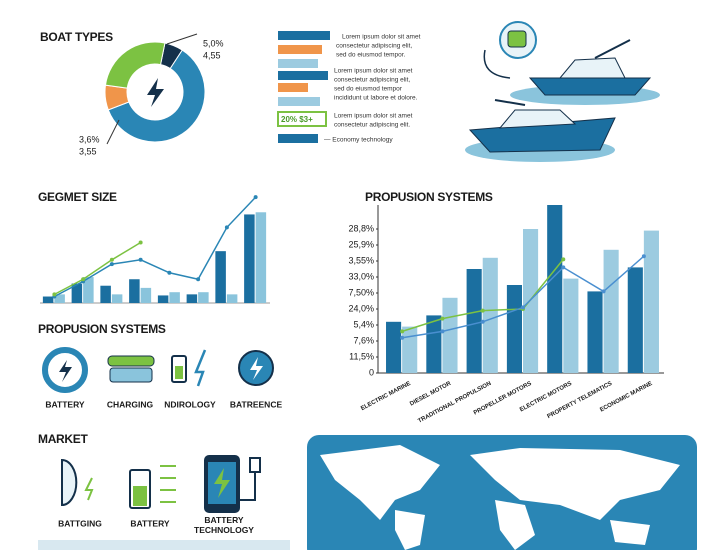 This screenshot has height=550, width=703. I want to click on info-text: incididunt ut labore et dolore., so click(376, 98).